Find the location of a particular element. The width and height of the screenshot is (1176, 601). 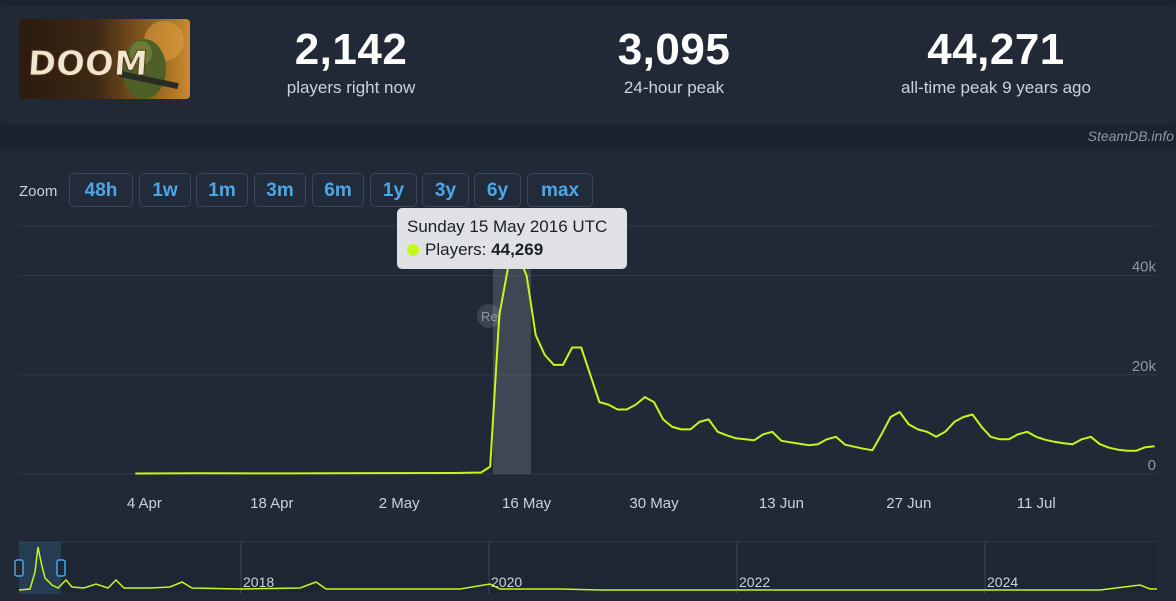

navigator-handle-right is located at coordinates (61, 568).